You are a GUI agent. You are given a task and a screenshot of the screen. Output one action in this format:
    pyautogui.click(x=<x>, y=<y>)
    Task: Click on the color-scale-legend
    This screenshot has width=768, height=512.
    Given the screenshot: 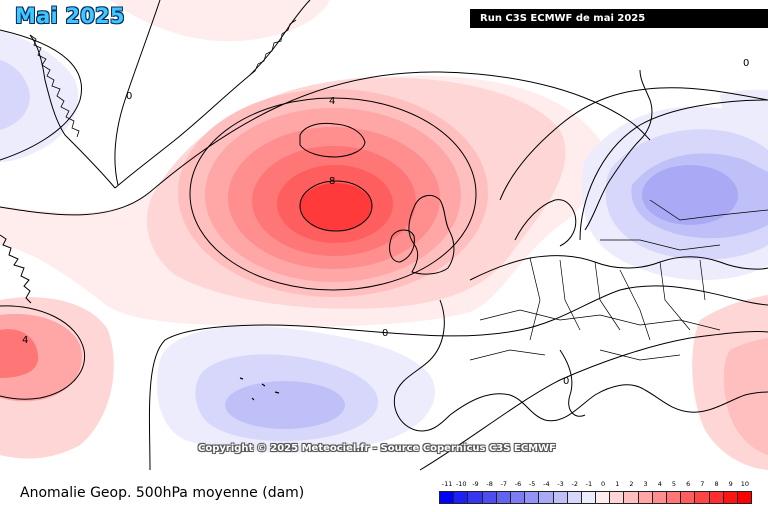 What is the action you would take?
    pyautogui.click(x=596, y=497)
    